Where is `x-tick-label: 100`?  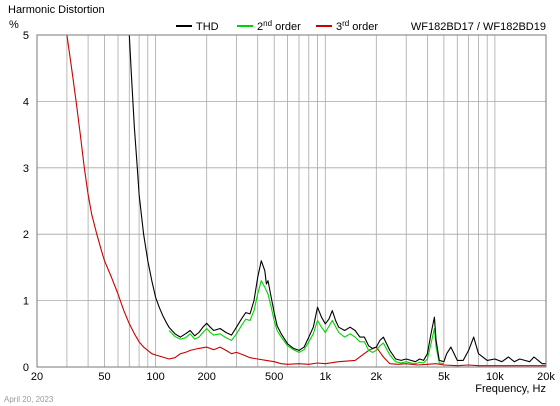 x-tick-label: 100 is located at coordinates (155, 377).